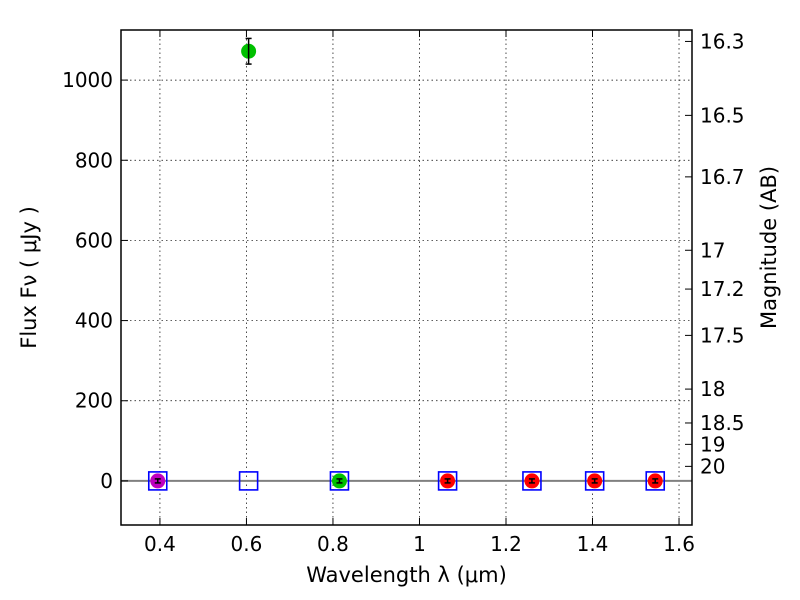 The height and width of the screenshot is (600, 800). Describe the element at coordinates (679, 544) in the screenshot. I see `x-tick-label: 1.6` at that location.